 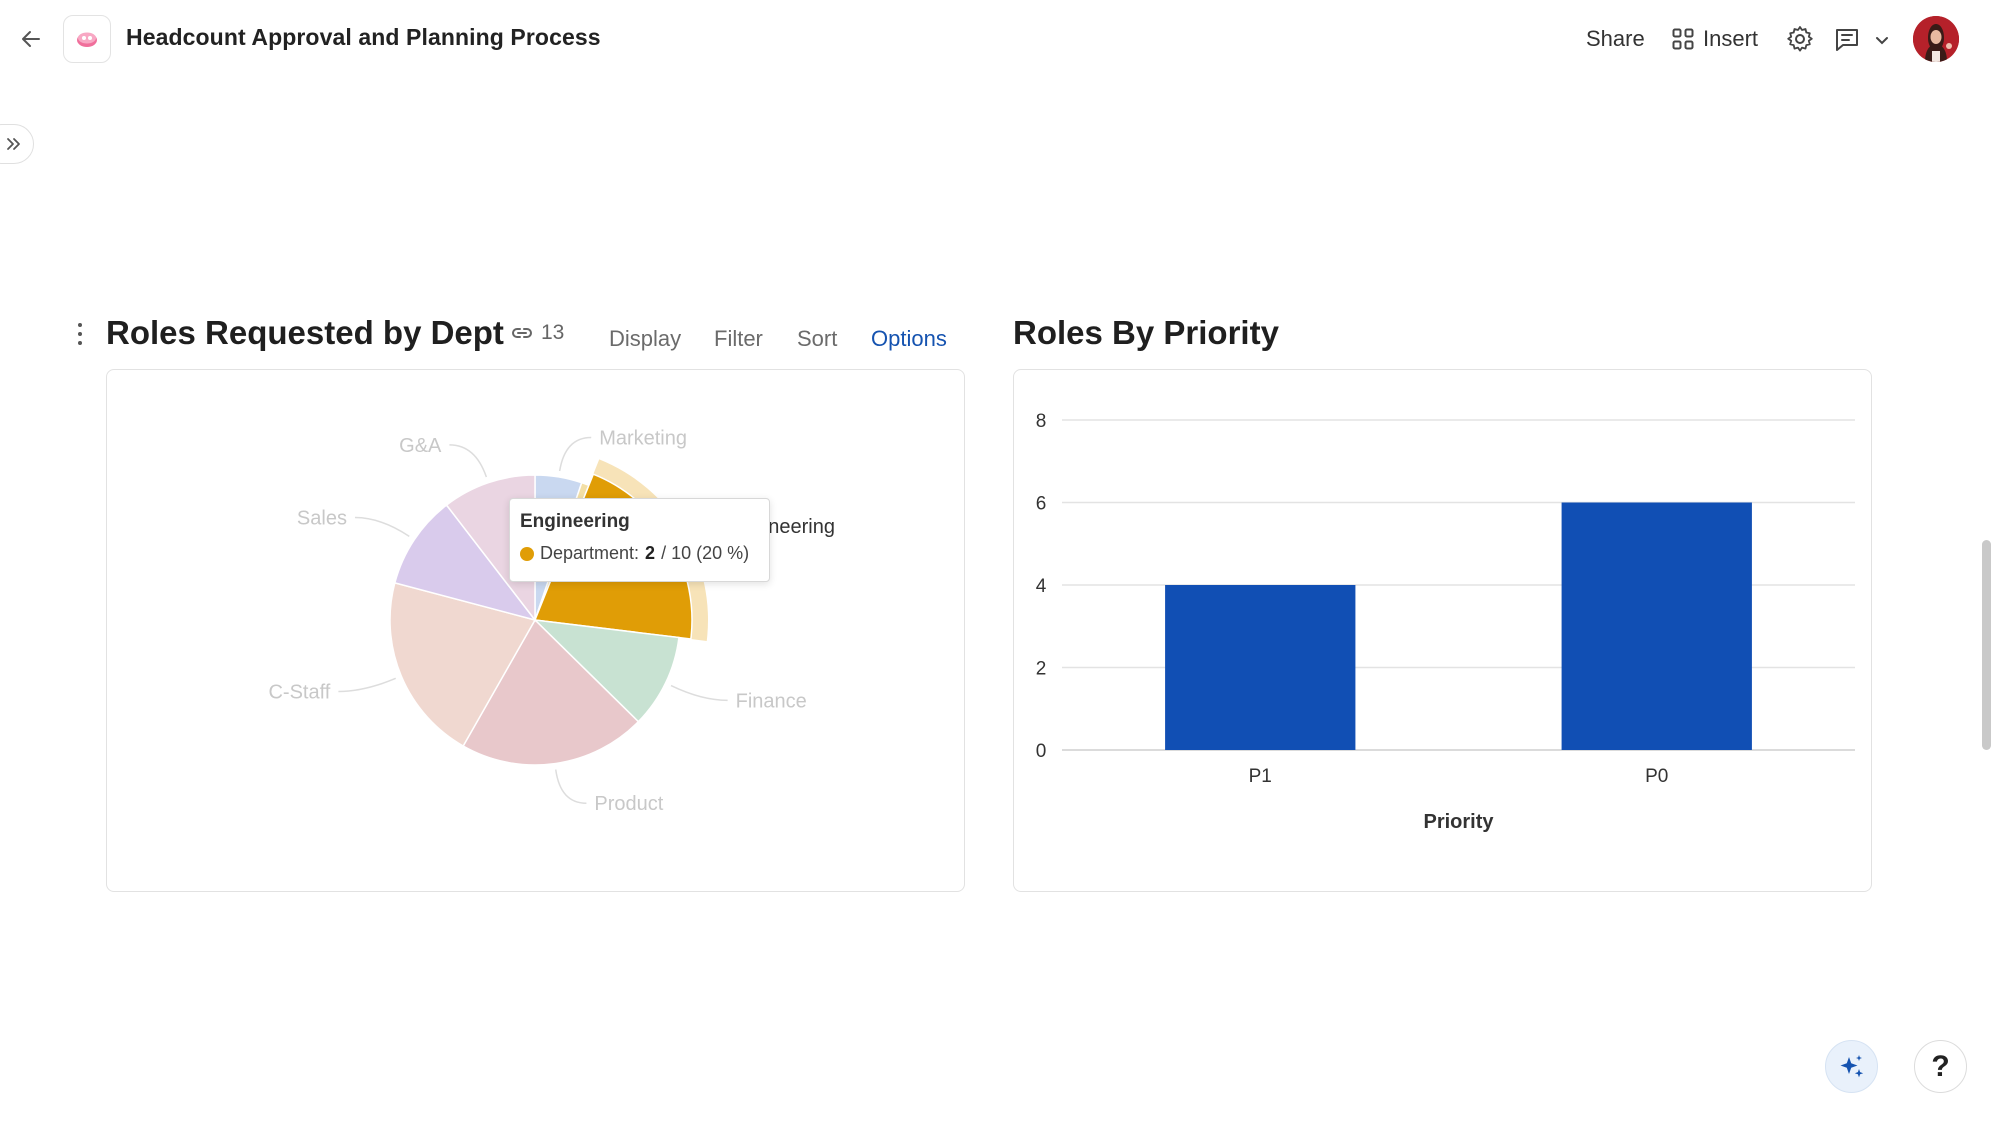 I want to click on tooltip-detail: / 10 (20 %), so click(x=705, y=553).